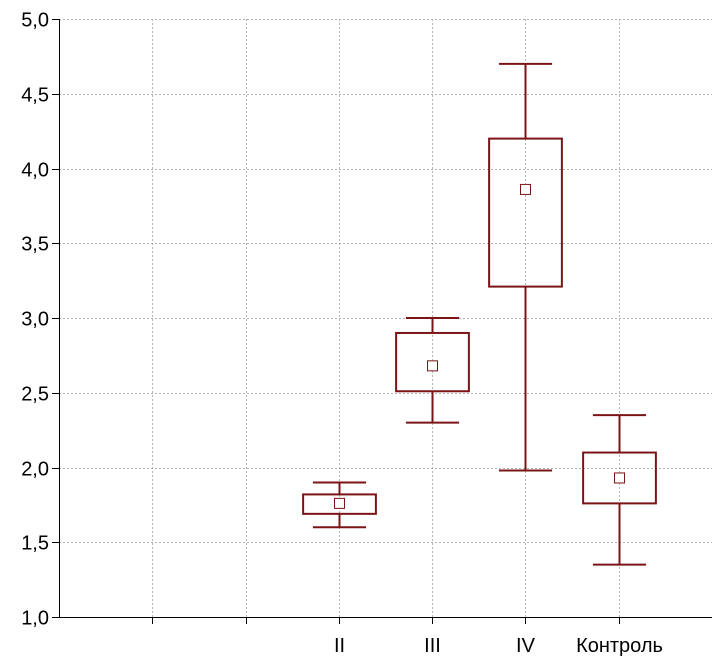 This screenshot has height=660, width=712. Describe the element at coordinates (35, 619) in the screenshot. I see `y-tick-label: 1,0` at that location.